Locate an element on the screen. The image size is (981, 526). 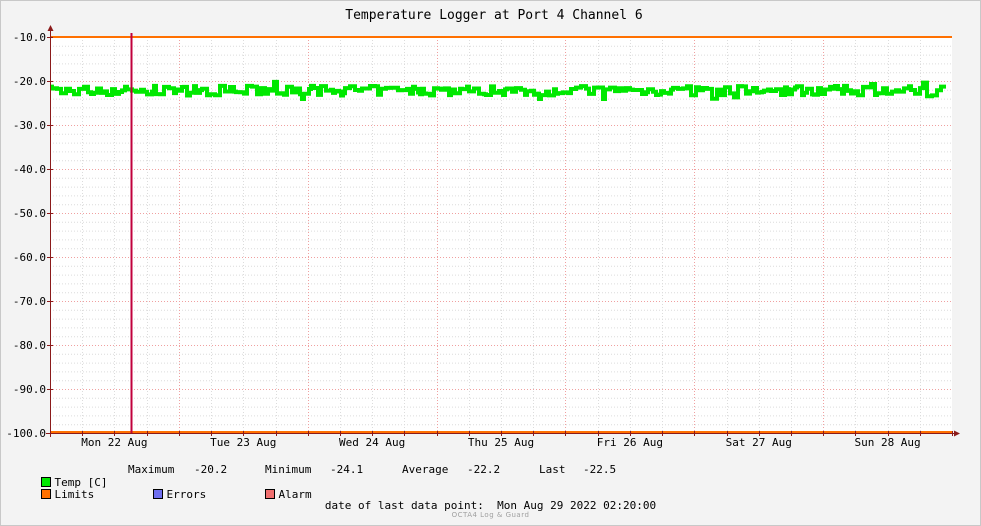
x-tick-label: Tue 23 Aug is located at coordinates (243, 442).